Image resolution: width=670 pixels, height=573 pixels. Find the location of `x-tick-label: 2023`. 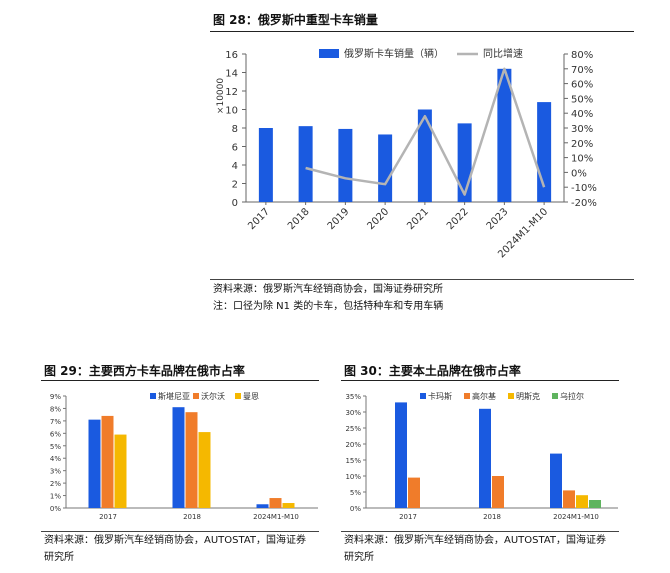

x-tick-label: 2023 is located at coordinates (498, 219).